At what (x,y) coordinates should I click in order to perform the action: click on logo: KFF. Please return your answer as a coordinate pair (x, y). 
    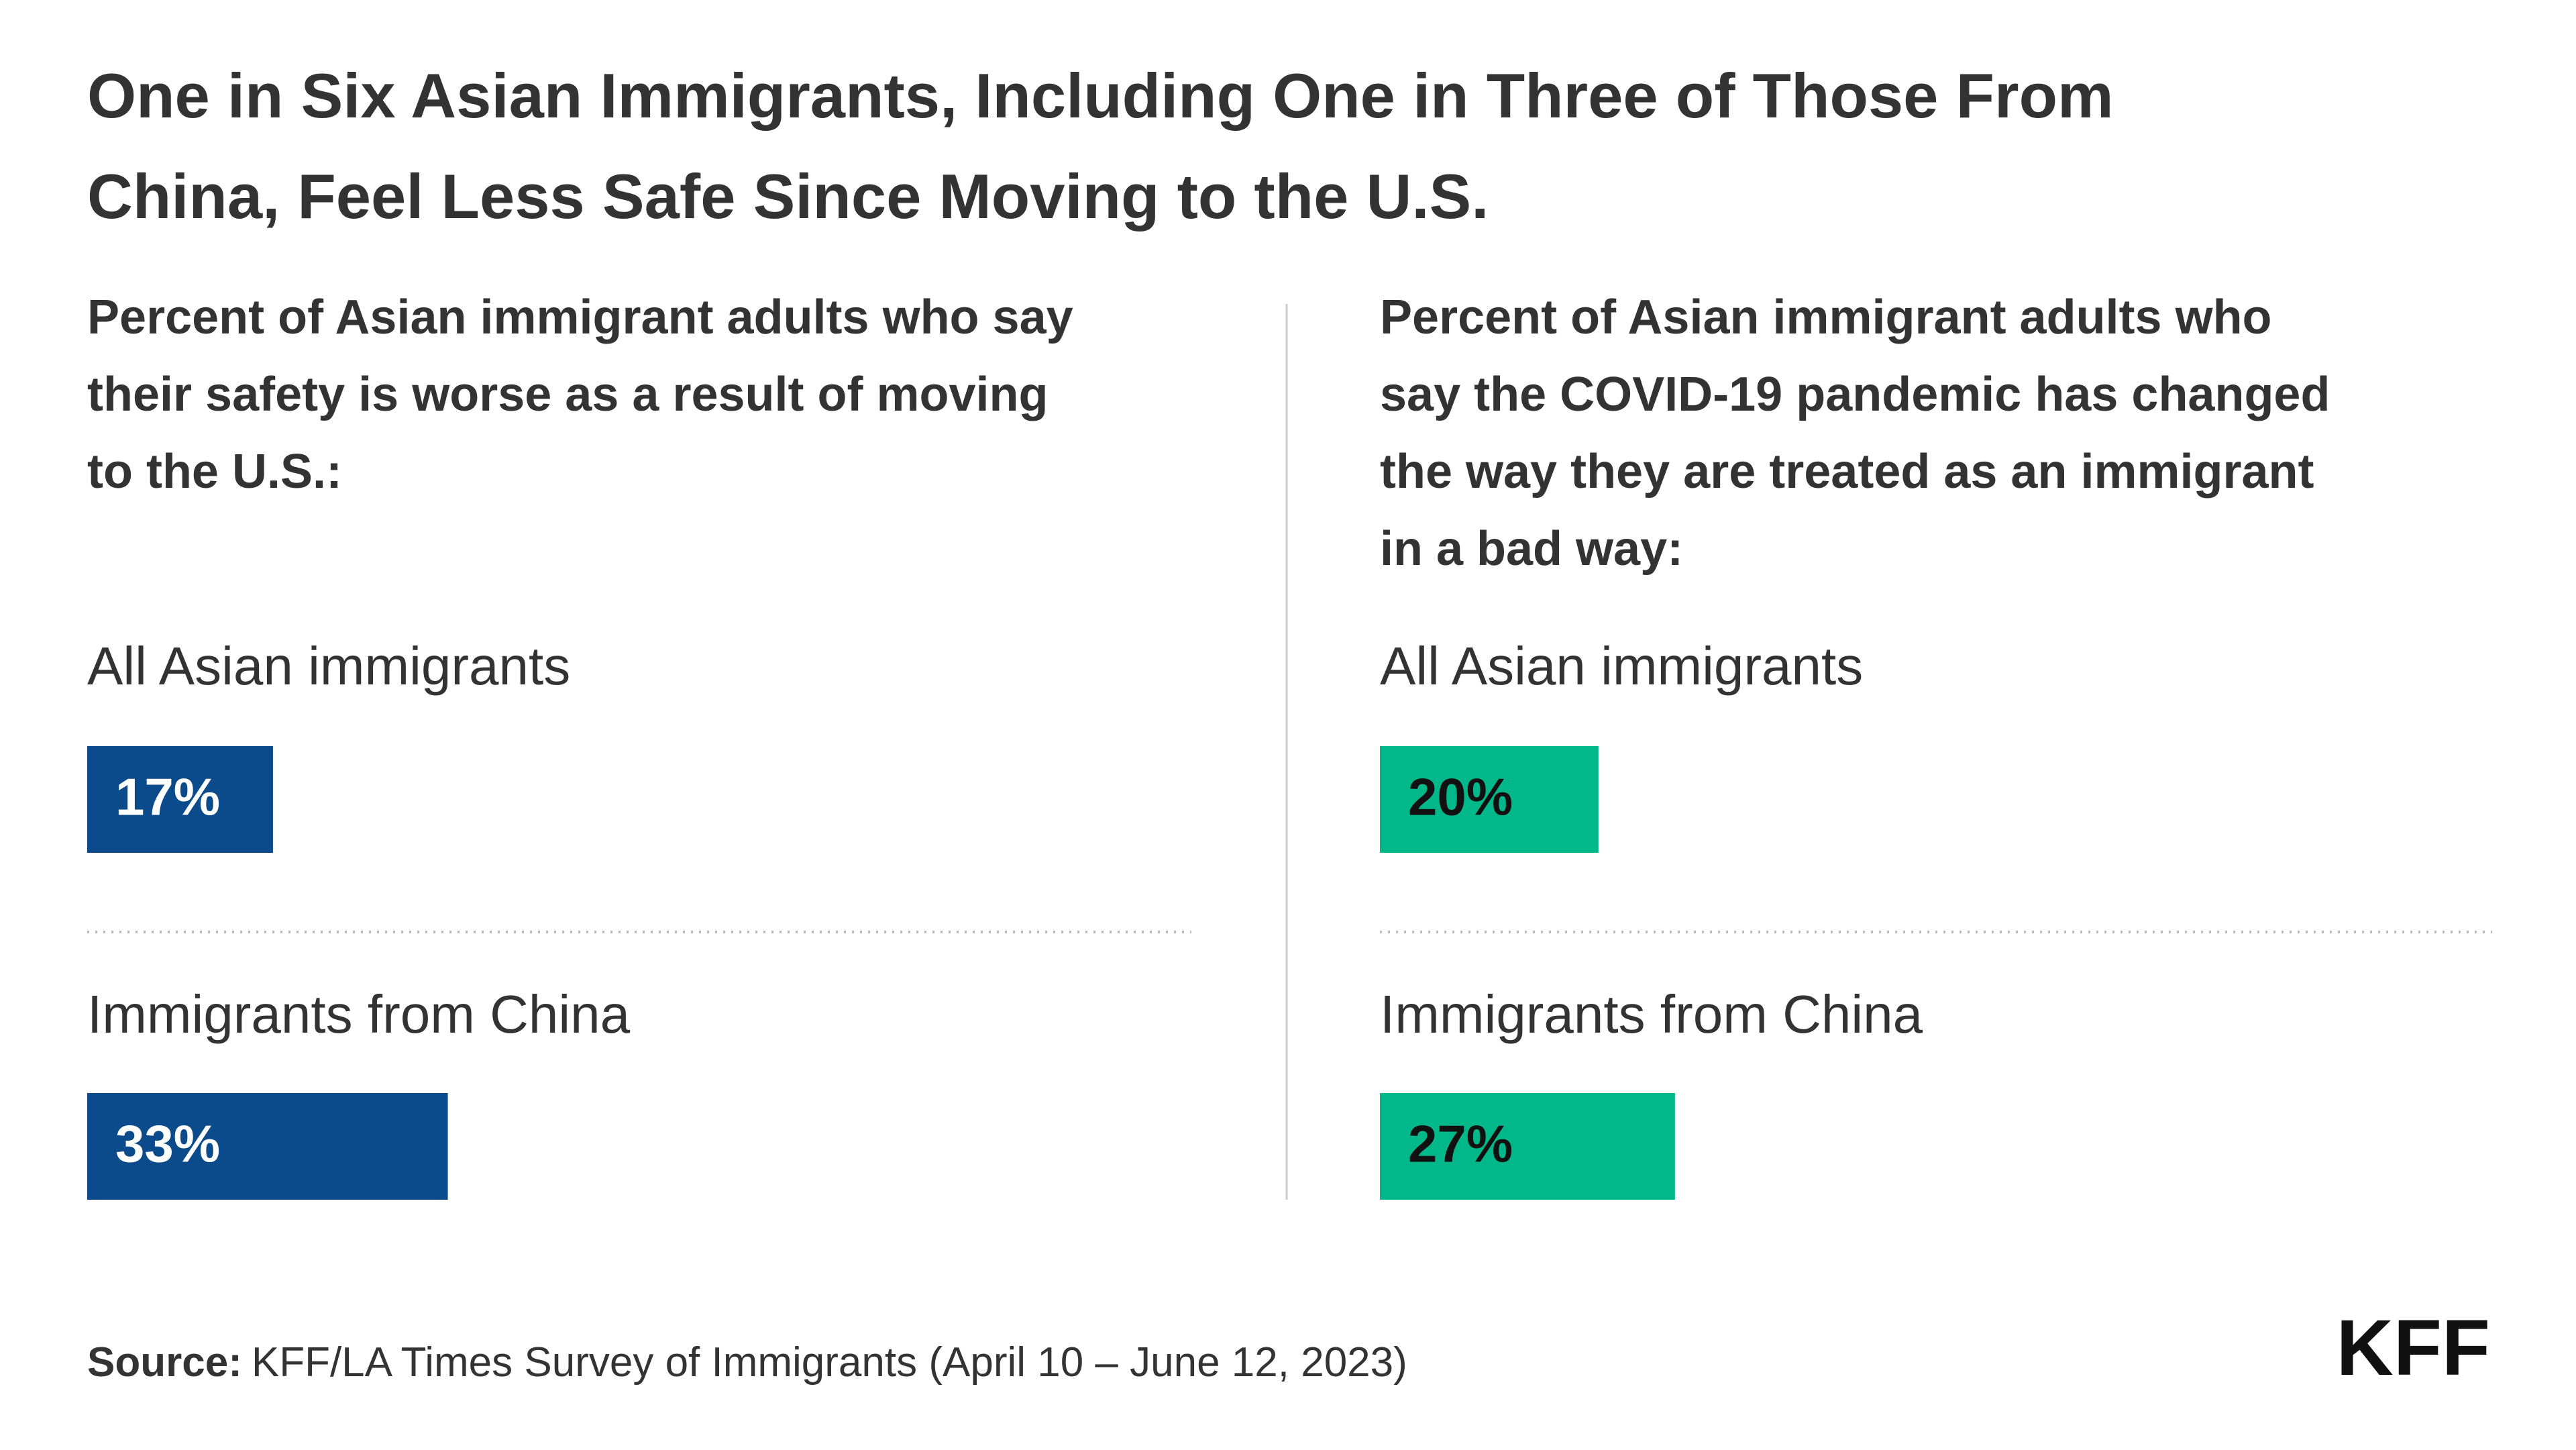
    Looking at the image, I should click on (2413, 1348).